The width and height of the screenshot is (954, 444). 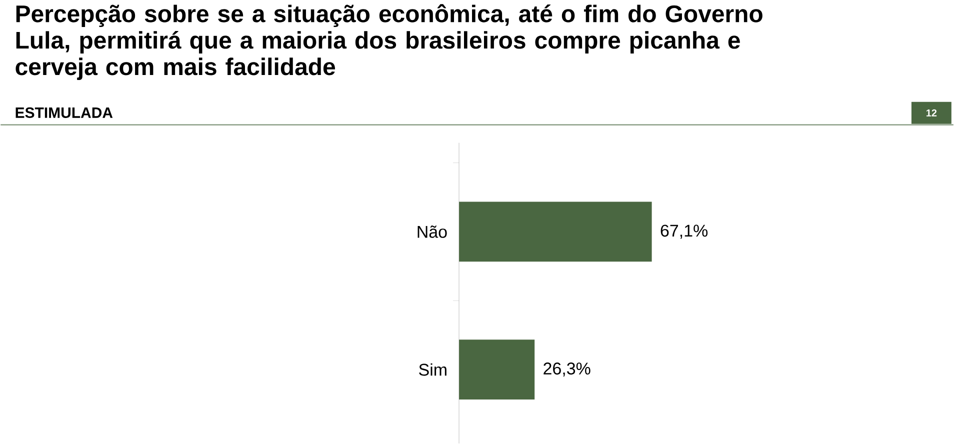 I want to click on chart-title: Percepção sobre se a situação econômica, até o fim do Governo Lula, permitirá que a maioria dos brasileiros compre picanha e cerveja com mais facilidade, so click(x=389, y=42).